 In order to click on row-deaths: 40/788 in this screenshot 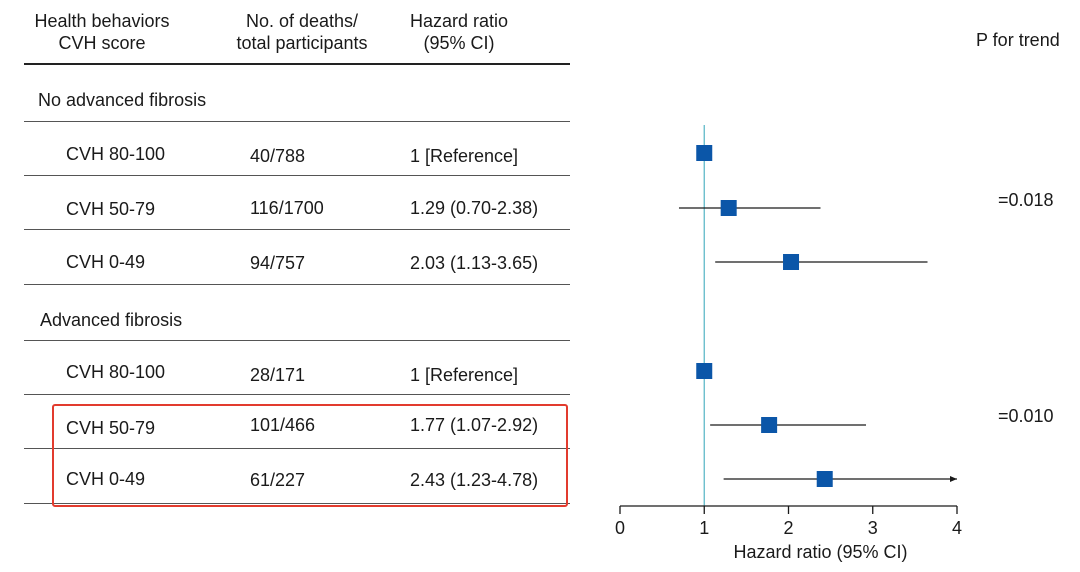, I will do `click(278, 156)`.